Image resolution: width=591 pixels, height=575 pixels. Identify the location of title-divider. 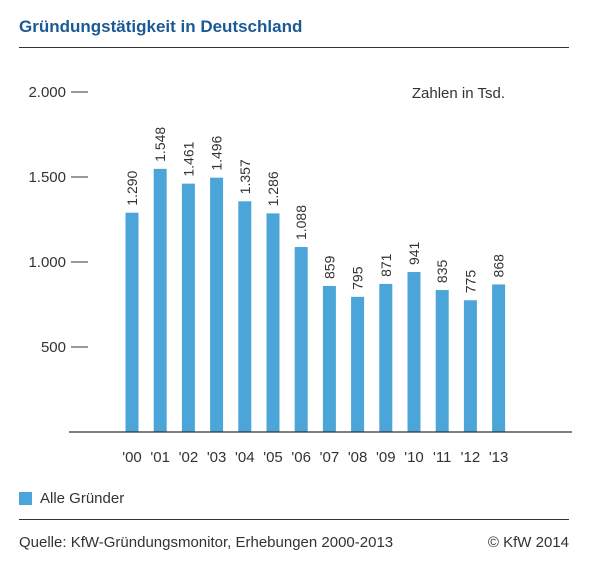
(294, 47).